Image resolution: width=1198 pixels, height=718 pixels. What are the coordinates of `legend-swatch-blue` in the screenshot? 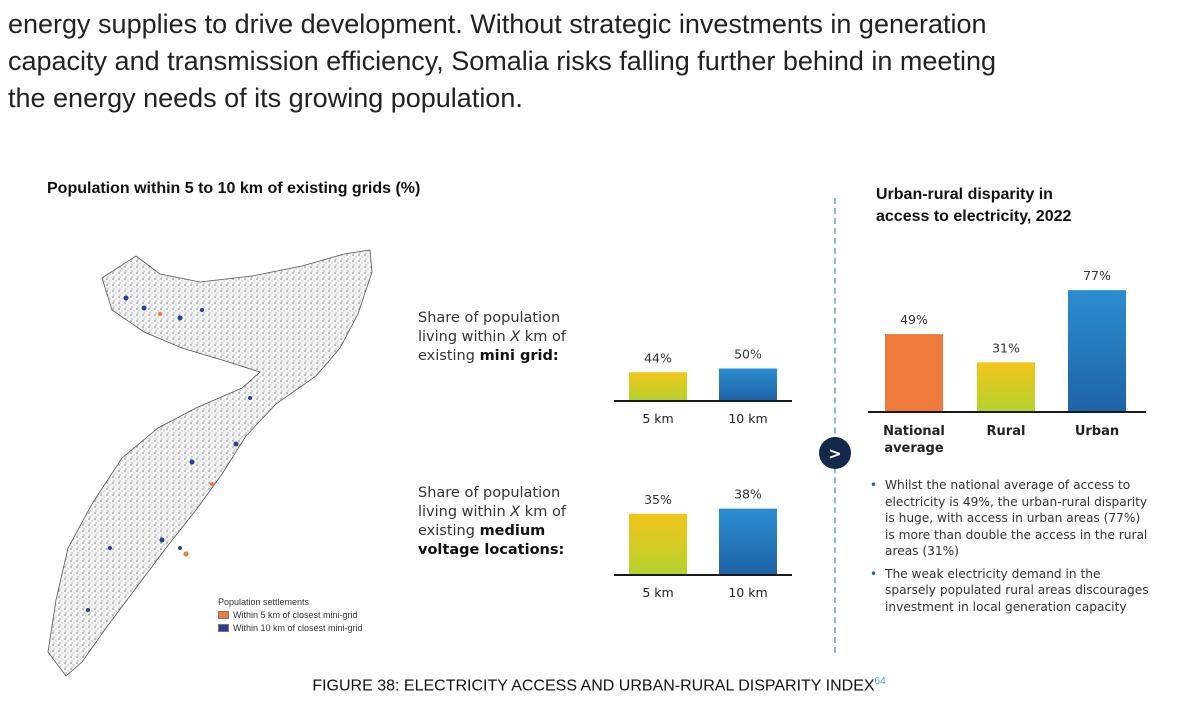 It's located at (223, 628).